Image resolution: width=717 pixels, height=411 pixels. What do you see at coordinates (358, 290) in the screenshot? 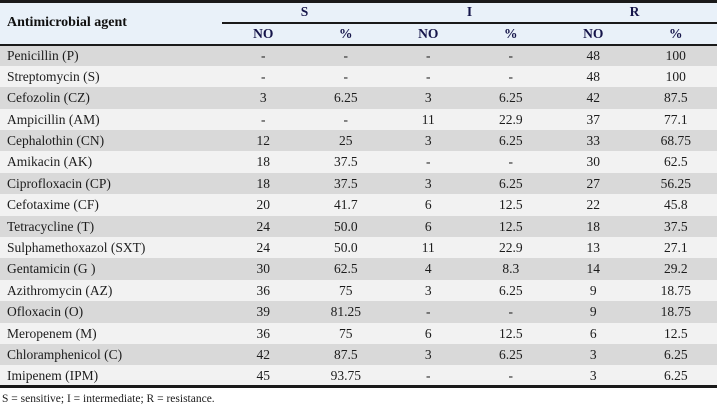
I see `table-row: Azithromycin (AZ) 36 75 3 6.25 9 18.75` at bounding box center [358, 290].